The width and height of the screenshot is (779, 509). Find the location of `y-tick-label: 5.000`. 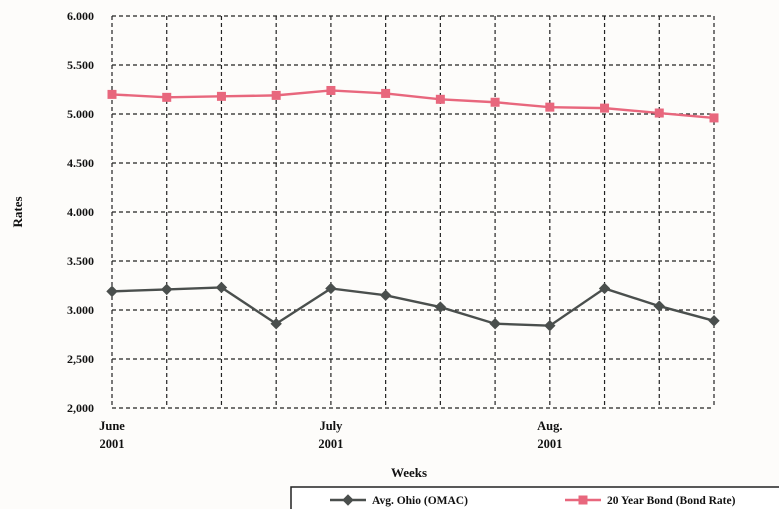

y-tick-label: 5.000 is located at coordinates (80, 114).